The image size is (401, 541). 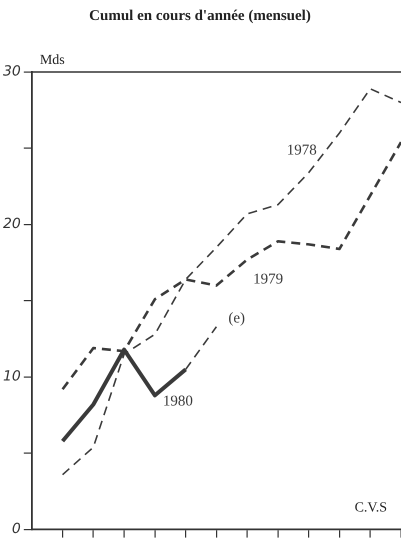 What do you see at coordinates (200, 16) in the screenshot?
I see `chart-title: Cumul en cours d'année (mensuel)` at bounding box center [200, 16].